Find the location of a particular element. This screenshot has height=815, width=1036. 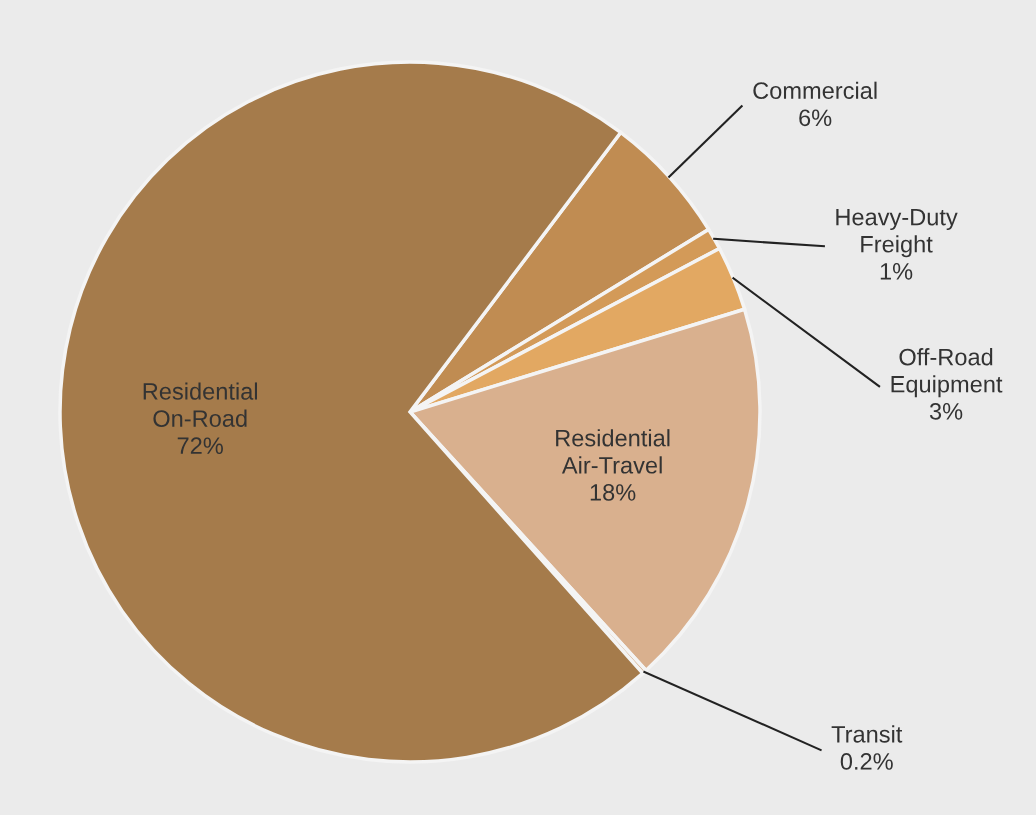

data-label: 0.2% is located at coordinates (866, 761).